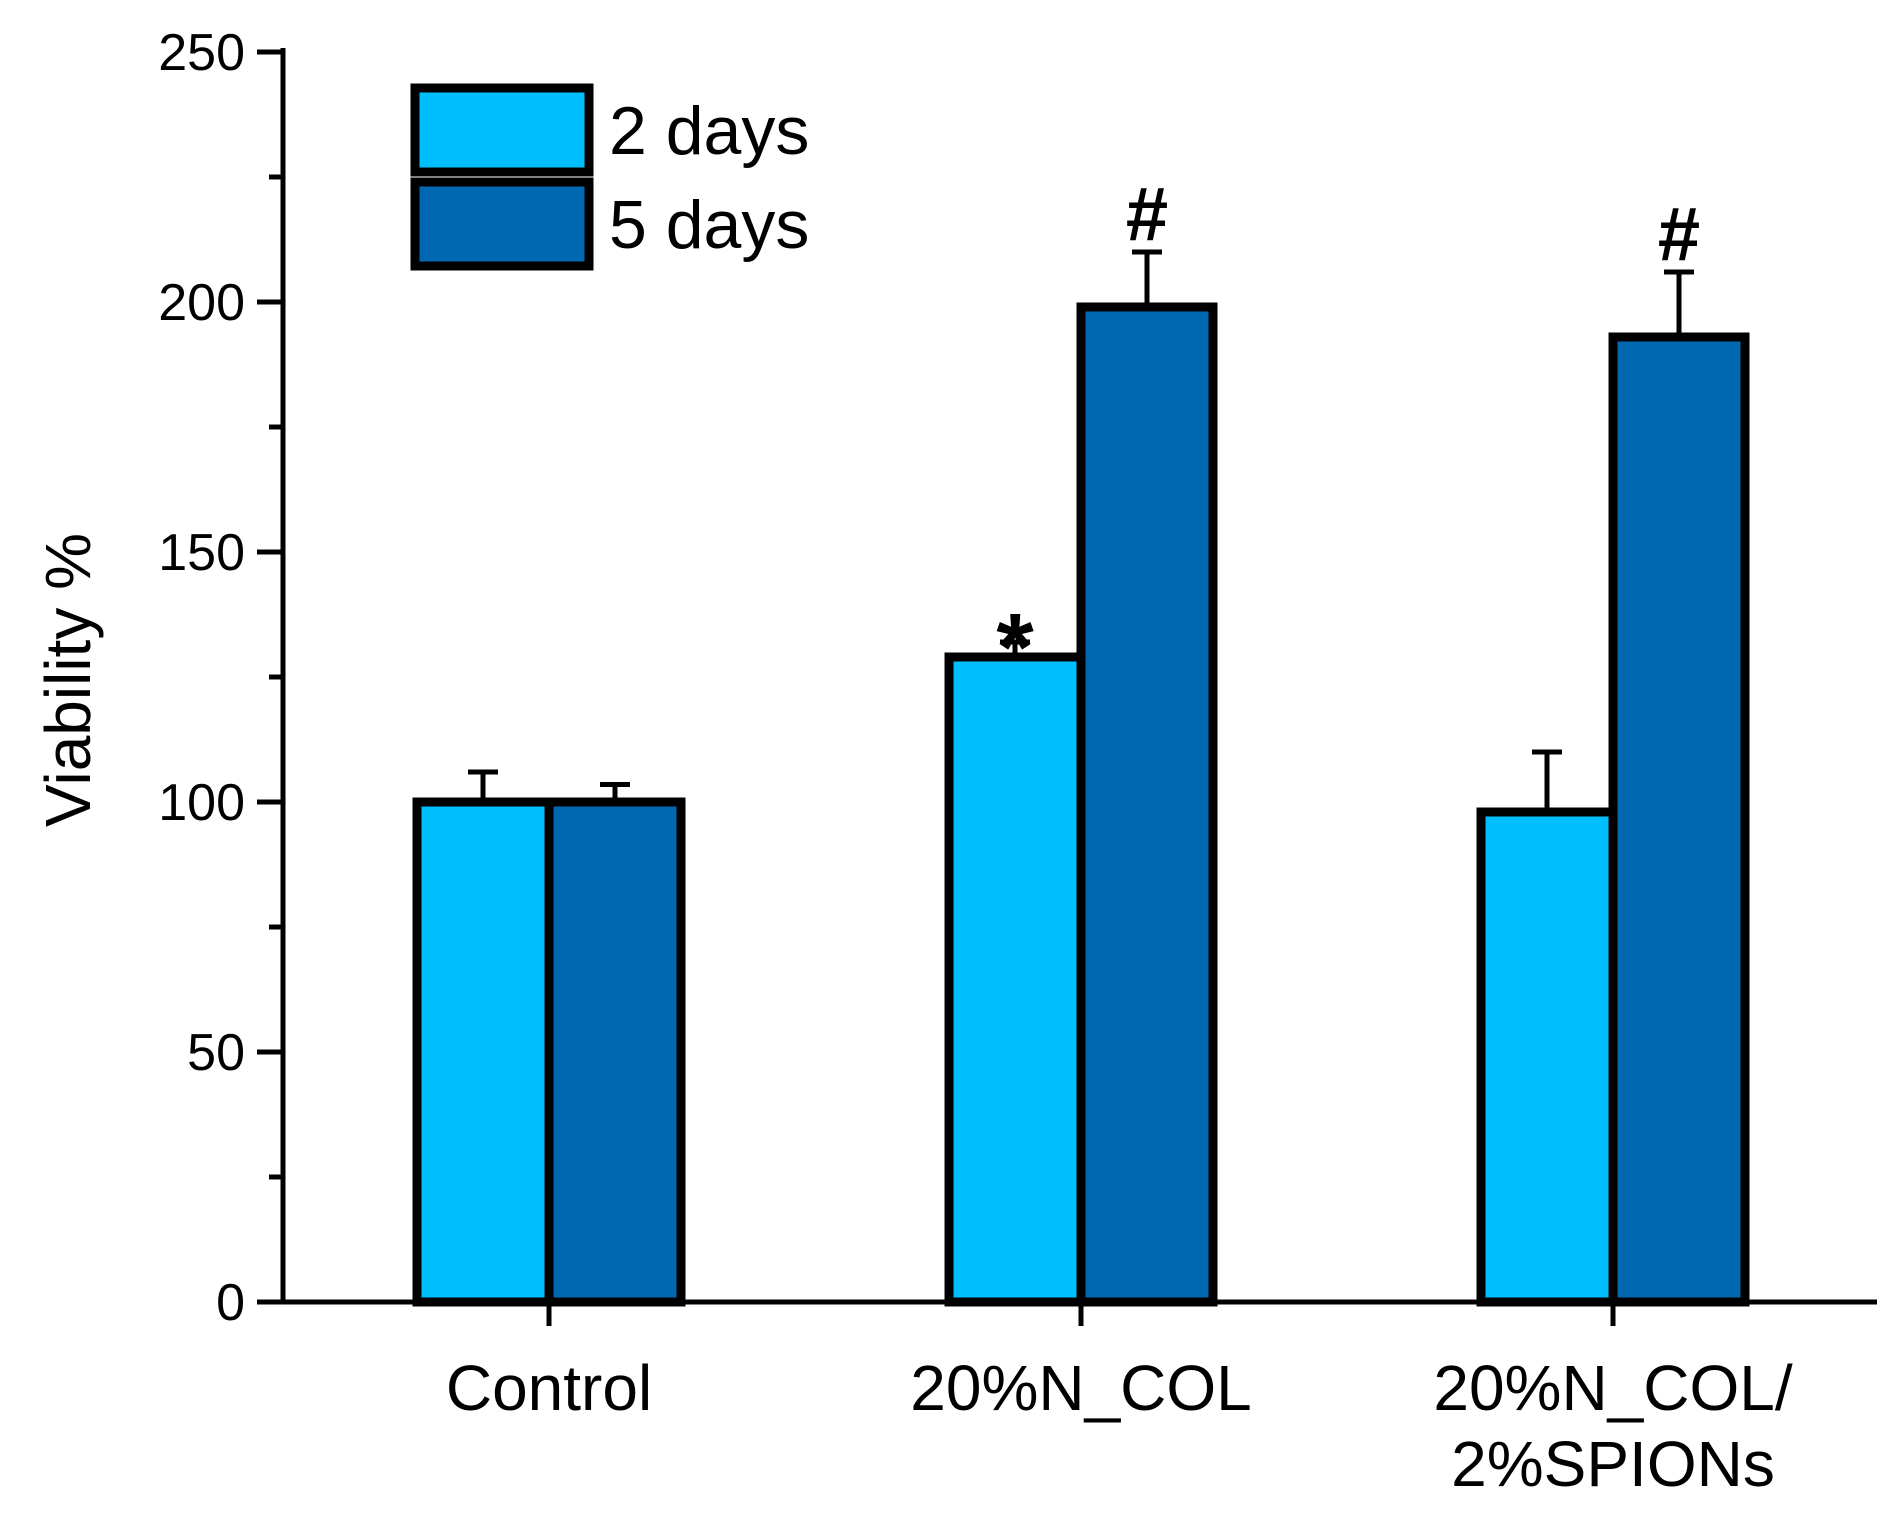 This screenshot has height=1521, width=1899. What do you see at coordinates (216, 1053) in the screenshot?
I see `y-tick-label: 50` at bounding box center [216, 1053].